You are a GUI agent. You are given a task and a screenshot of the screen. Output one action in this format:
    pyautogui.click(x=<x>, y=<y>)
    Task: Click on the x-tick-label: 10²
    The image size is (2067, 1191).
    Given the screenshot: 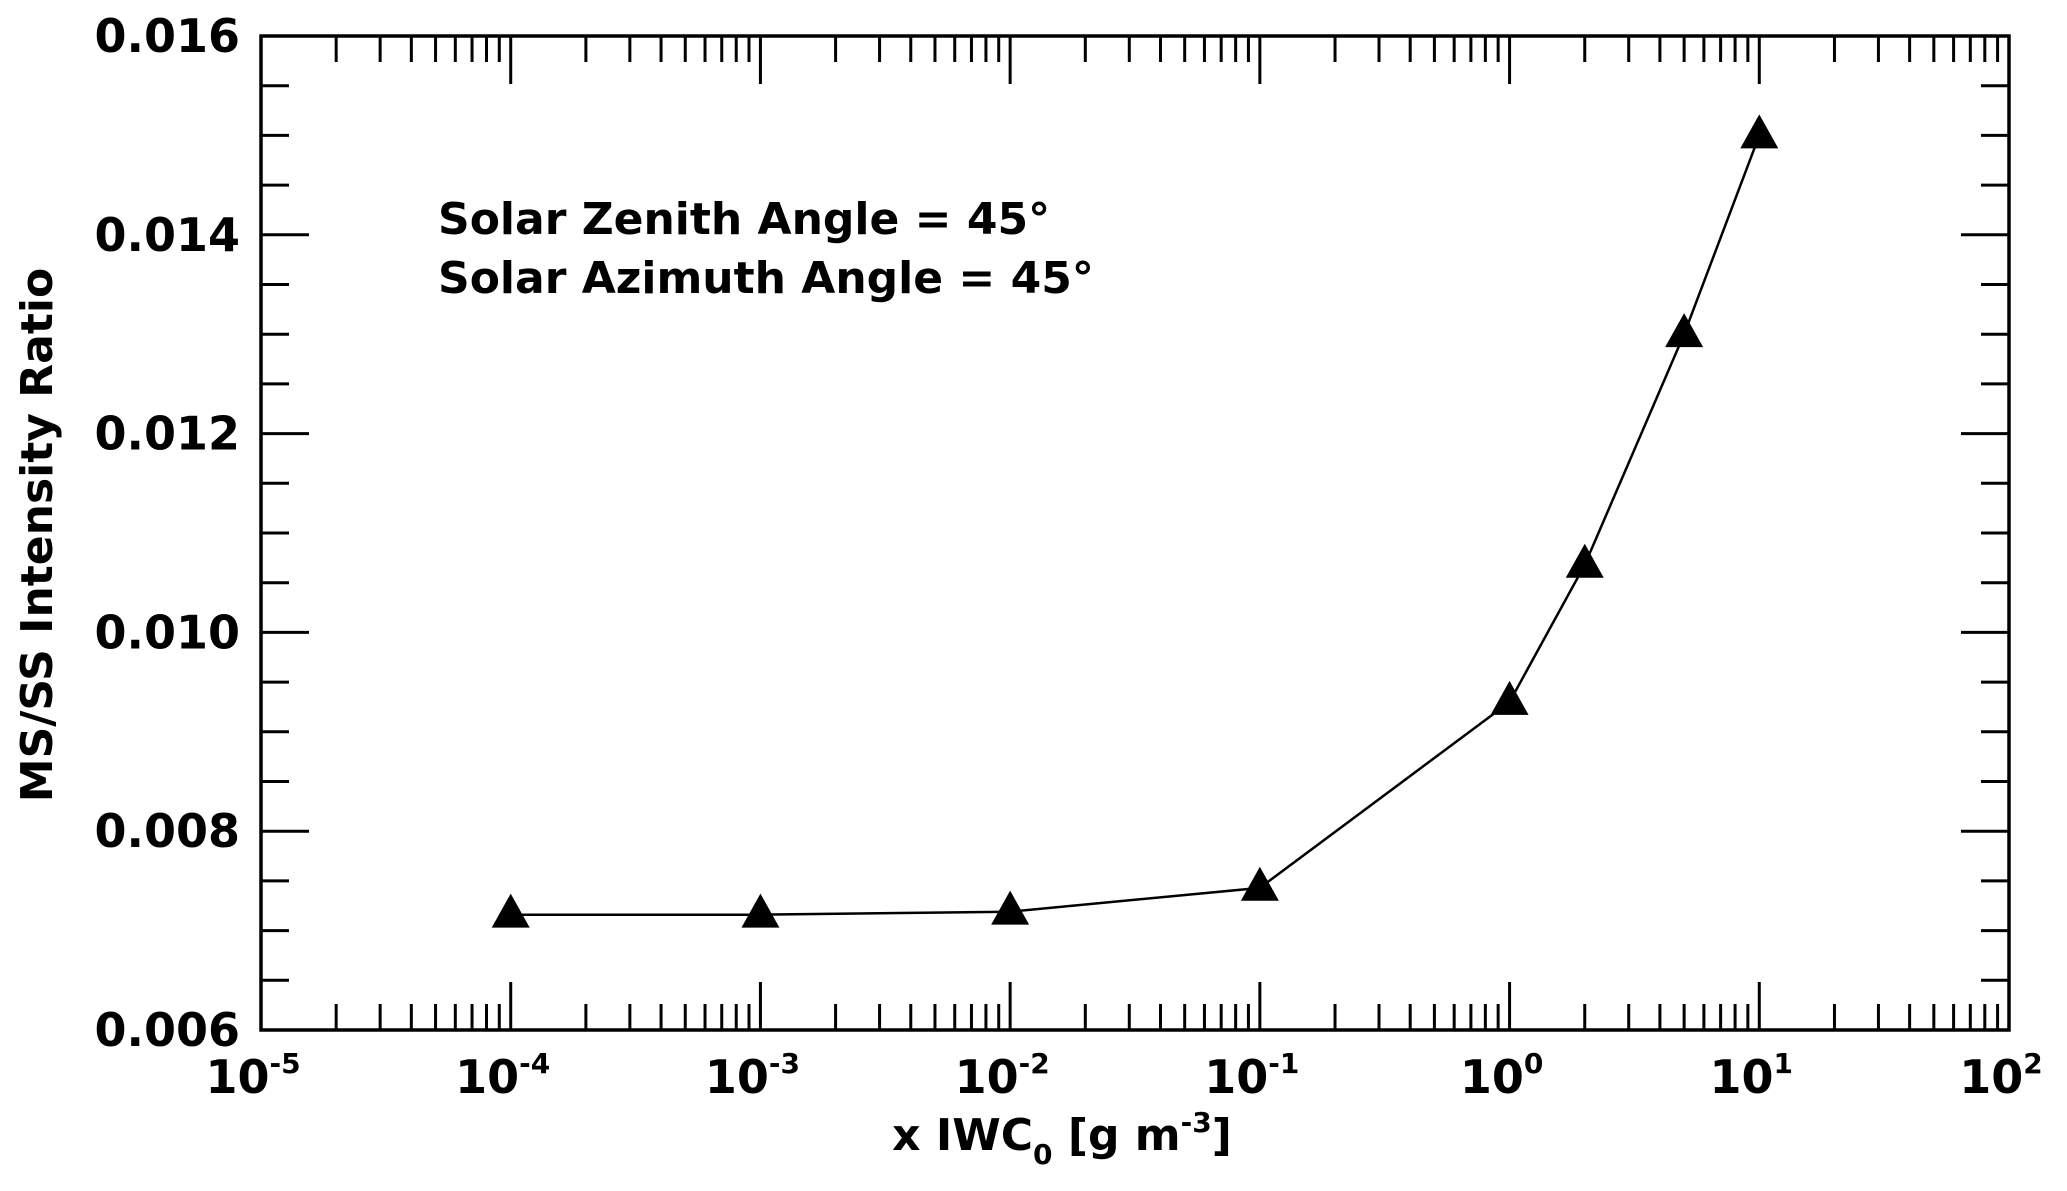 What is the action you would take?
    pyautogui.click(x=2001, y=1075)
    